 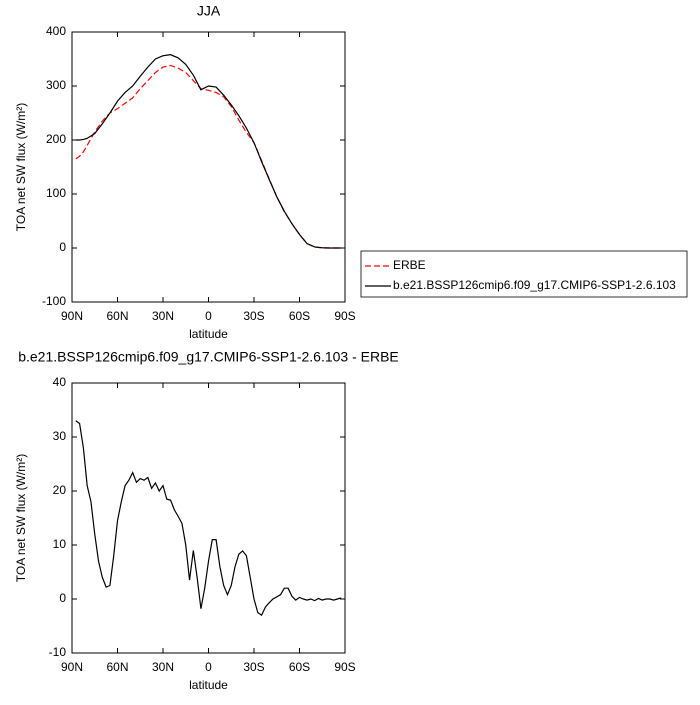 I want to click on y-tick-label: 400, so click(x=56, y=31).